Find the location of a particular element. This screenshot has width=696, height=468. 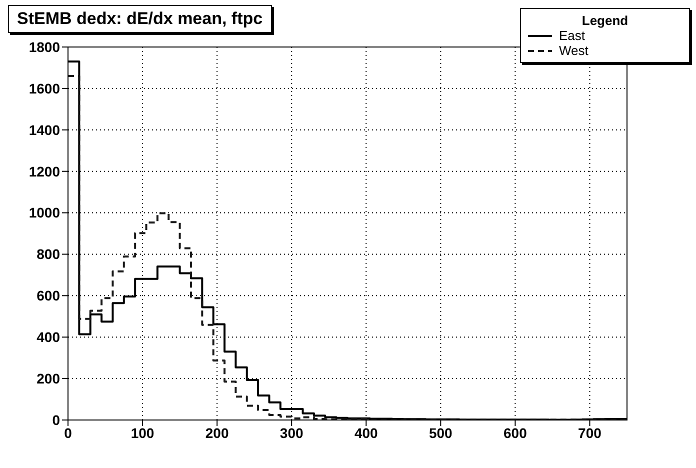

x-tick-label: 0 is located at coordinates (68, 432).